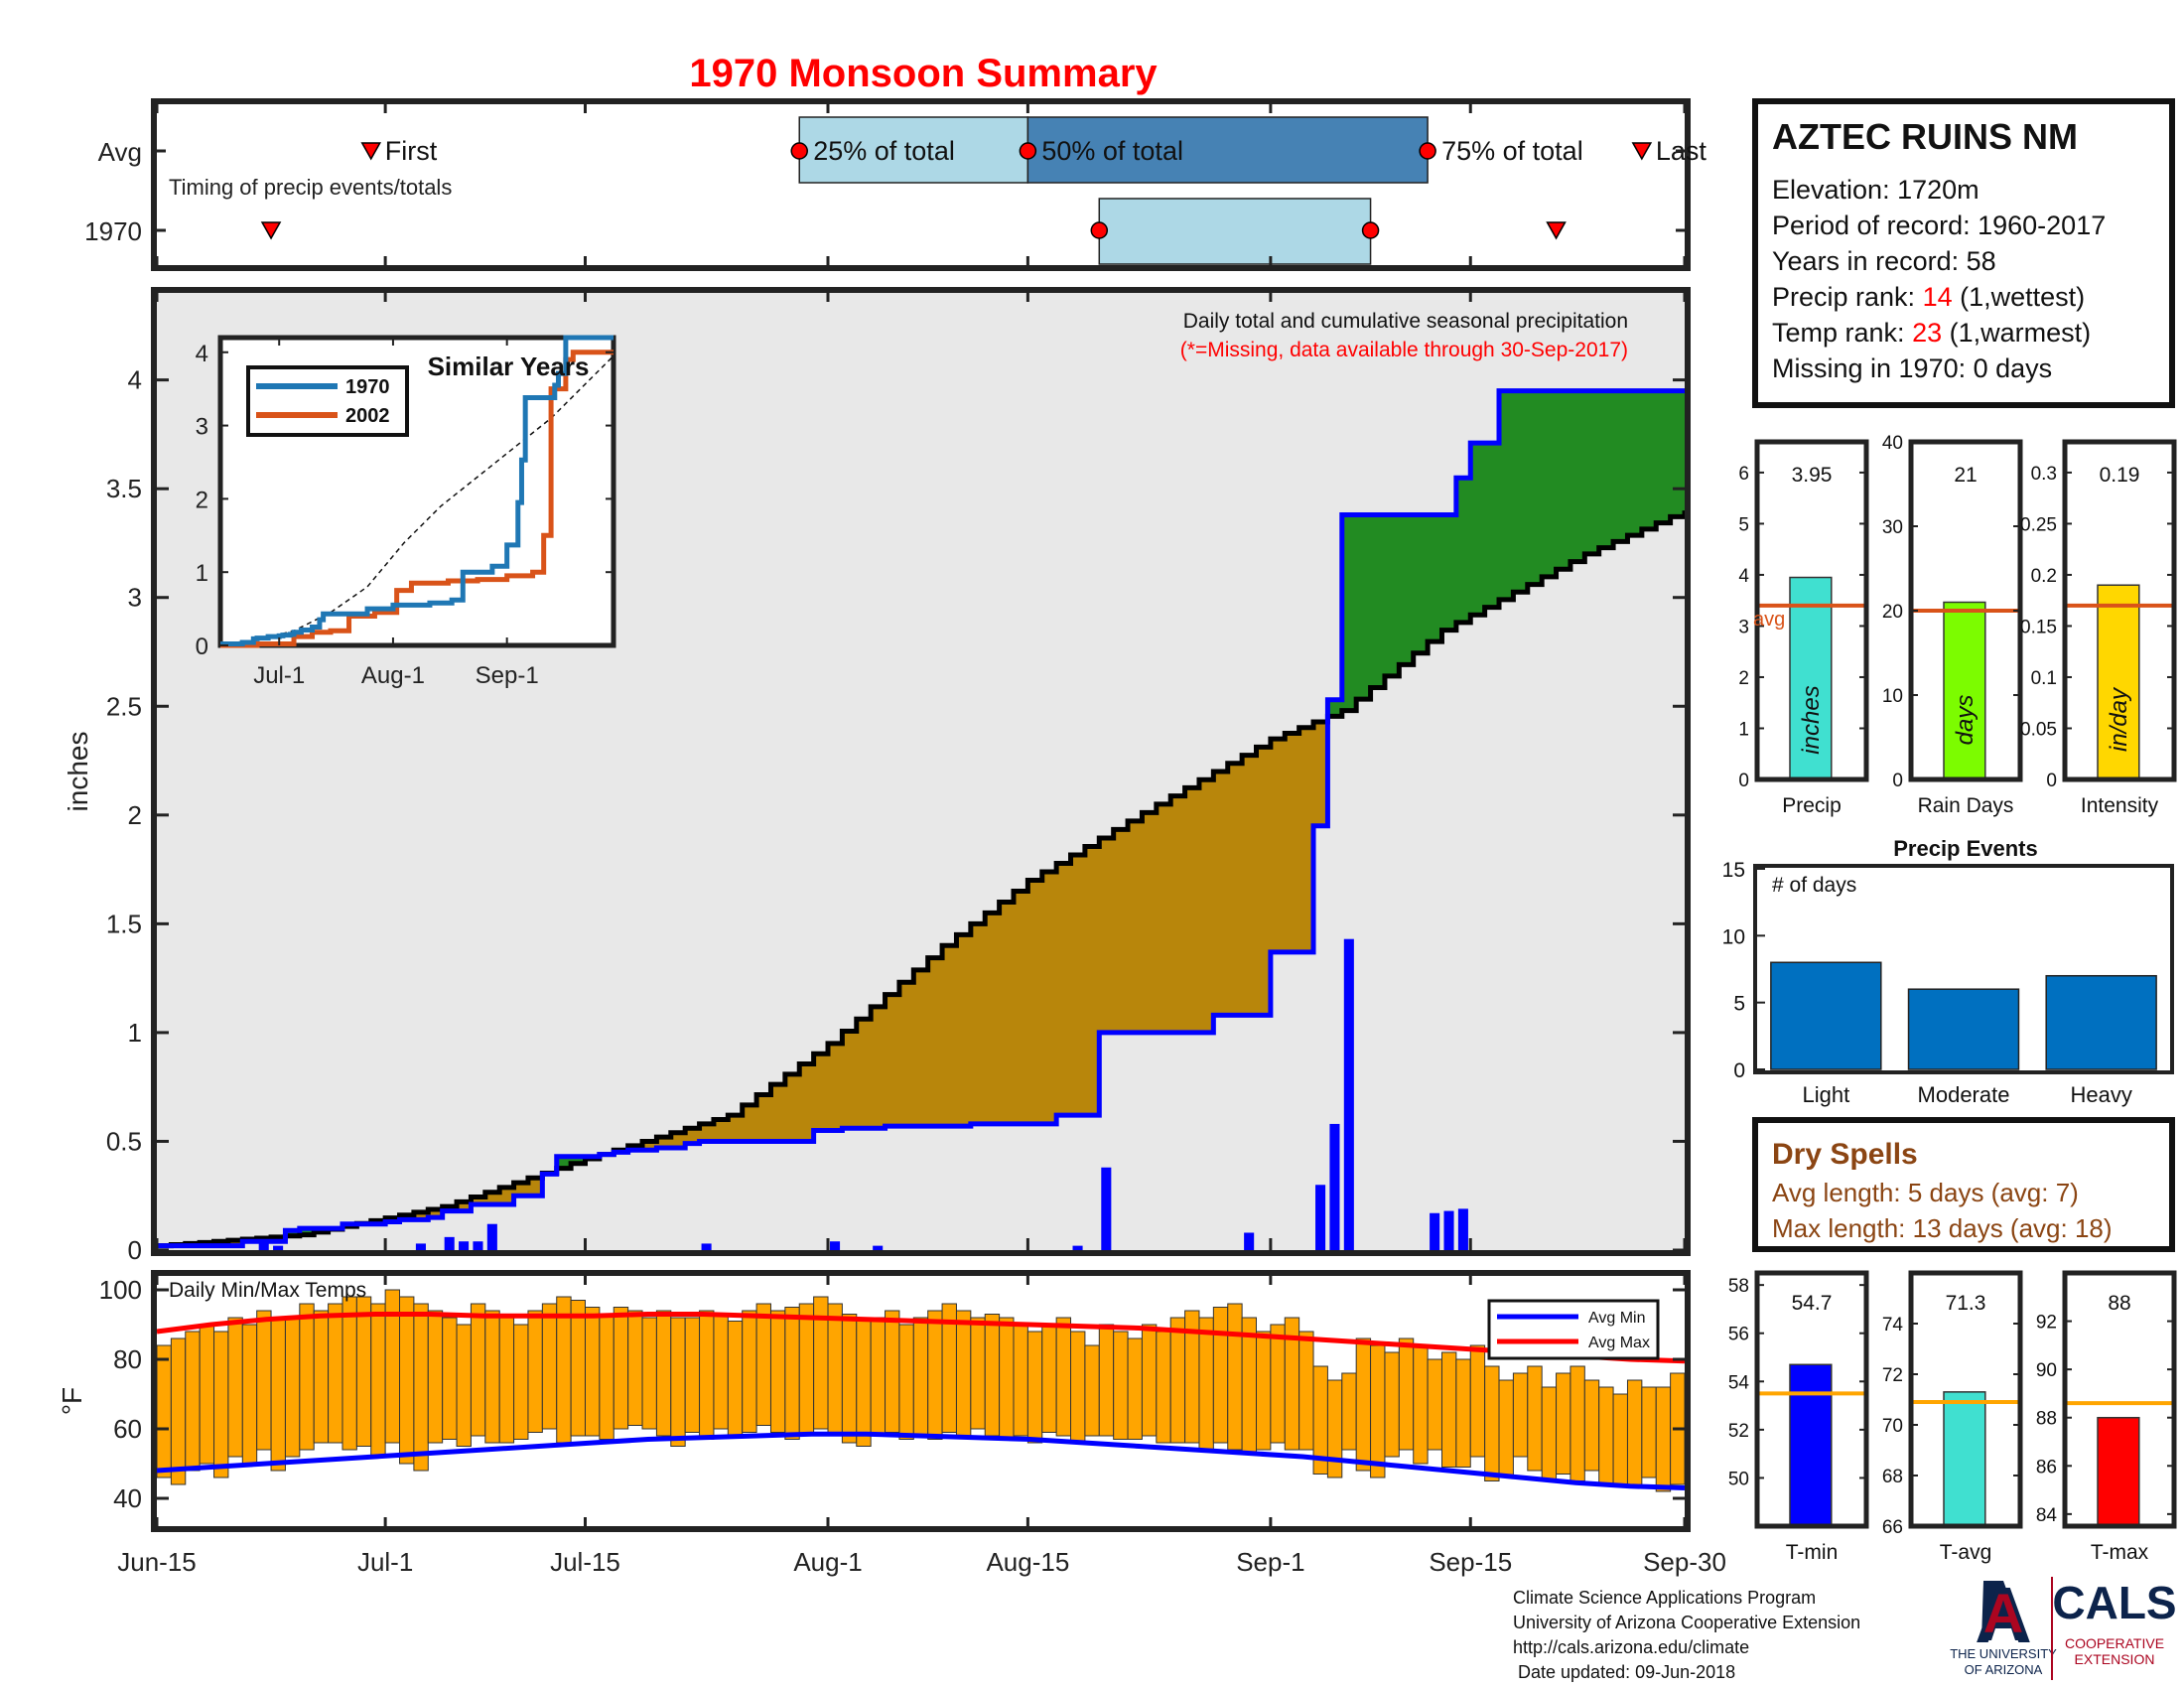 The height and width of the screenshot is (1688, 2184). What do you see at coordinates (1966, 1552) in the screenshot?
I see `temp-summary-category-label: T-avg` at bounding box center [1966, 1552].